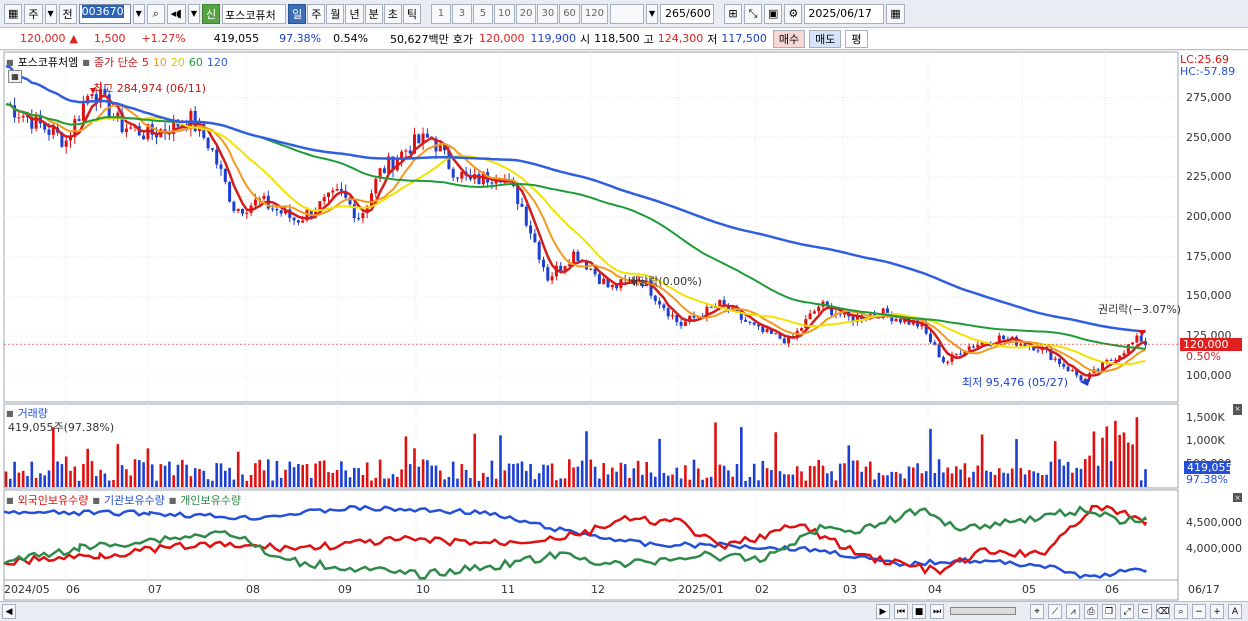  I want to click on interval-tab: 30, so click(548, 13).